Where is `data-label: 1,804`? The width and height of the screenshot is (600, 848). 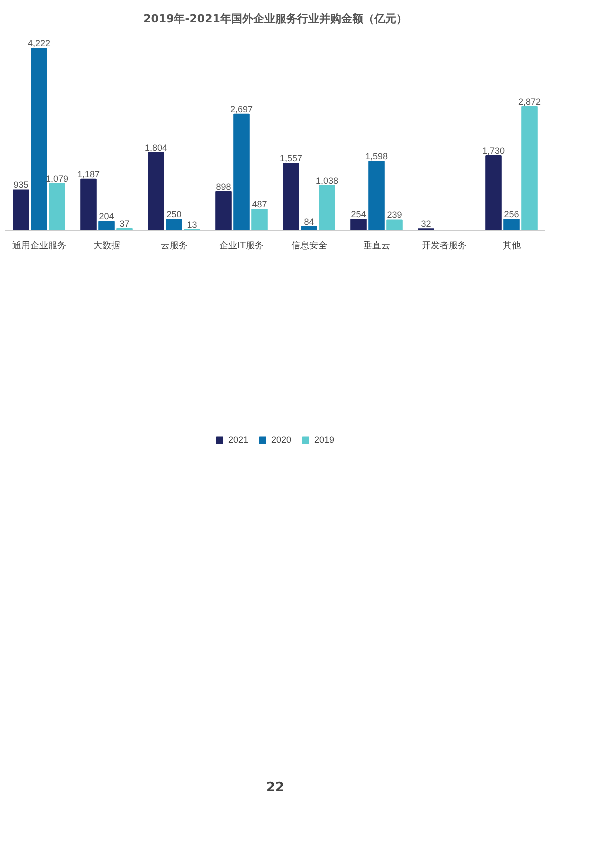 data-label: 1,804 is located at coordinates (156, 147).